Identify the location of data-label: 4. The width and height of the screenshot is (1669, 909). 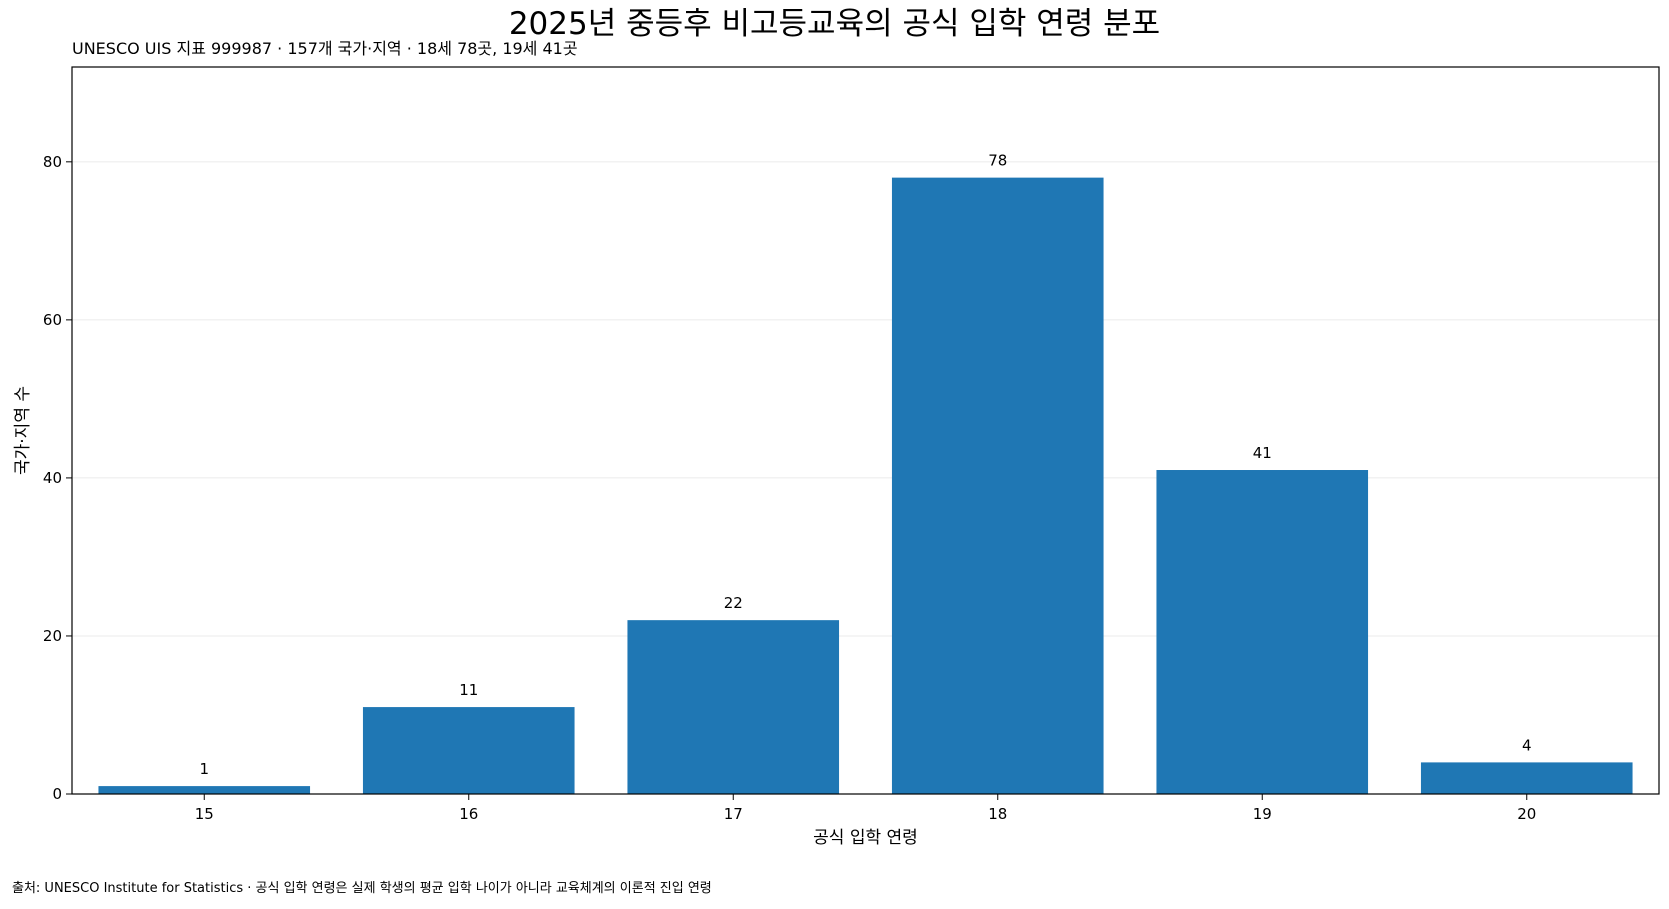
(1527, 745).